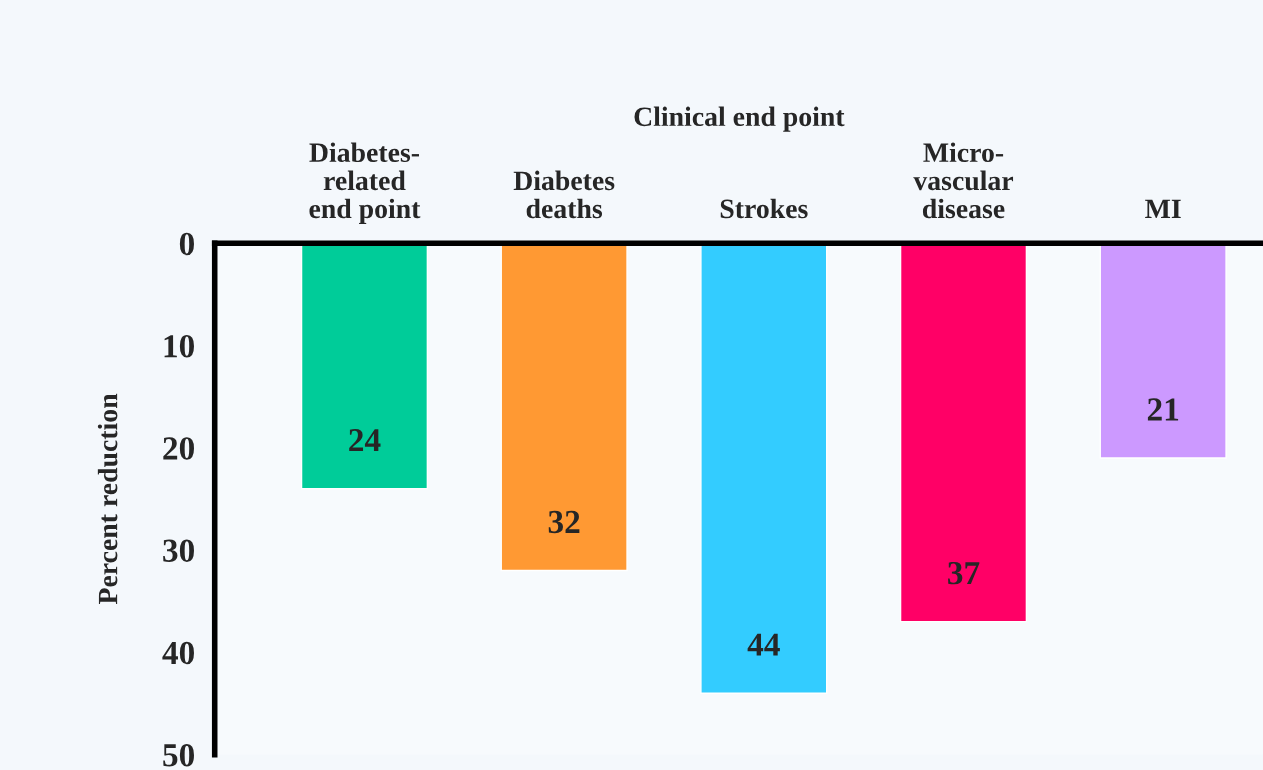 The height and width of the screenshot is (770, 1263). I want to click on y-tick-label: 0, so click(186, 244).